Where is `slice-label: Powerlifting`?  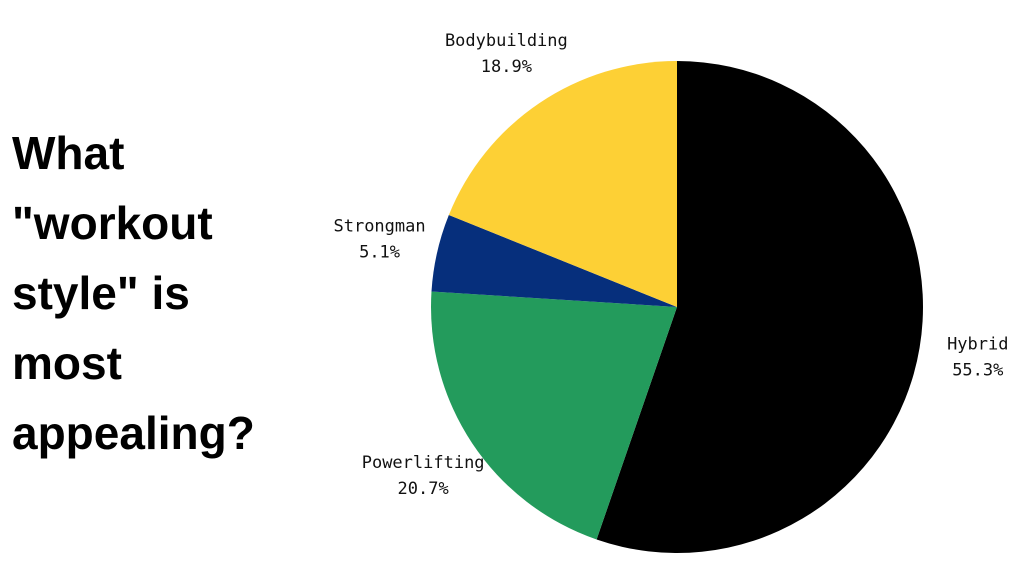
slice-label: Powerlifting is located at coordinates (423, 463).